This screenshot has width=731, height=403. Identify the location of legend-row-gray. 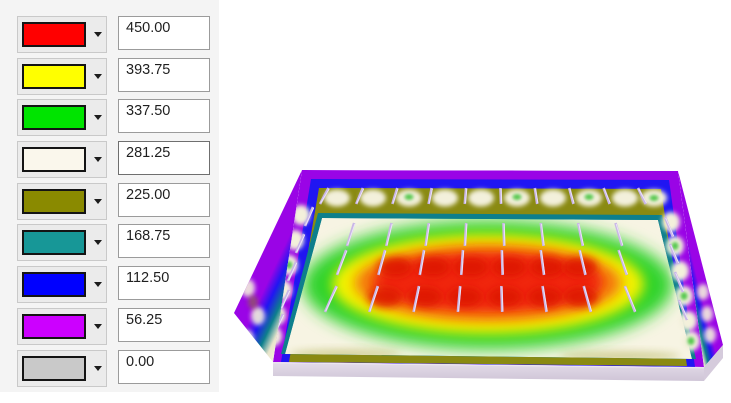
(118, 368).